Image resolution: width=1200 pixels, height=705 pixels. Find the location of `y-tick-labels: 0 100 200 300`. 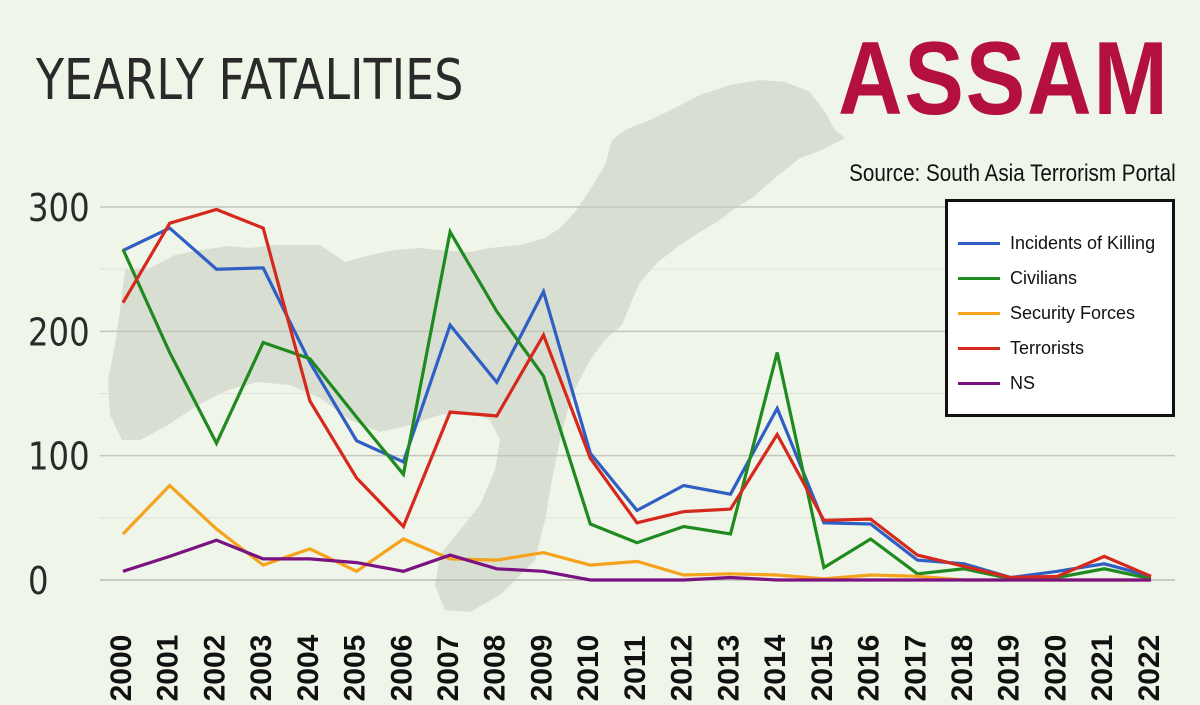

y-tick-labels: 0 100 200 300 is located at coordinates (59, 395).